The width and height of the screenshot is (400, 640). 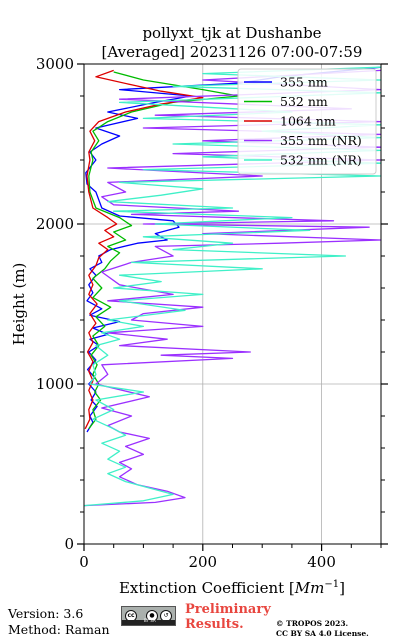 I want to click on version-text: Version: 3.6, so click(x=46, y=613).